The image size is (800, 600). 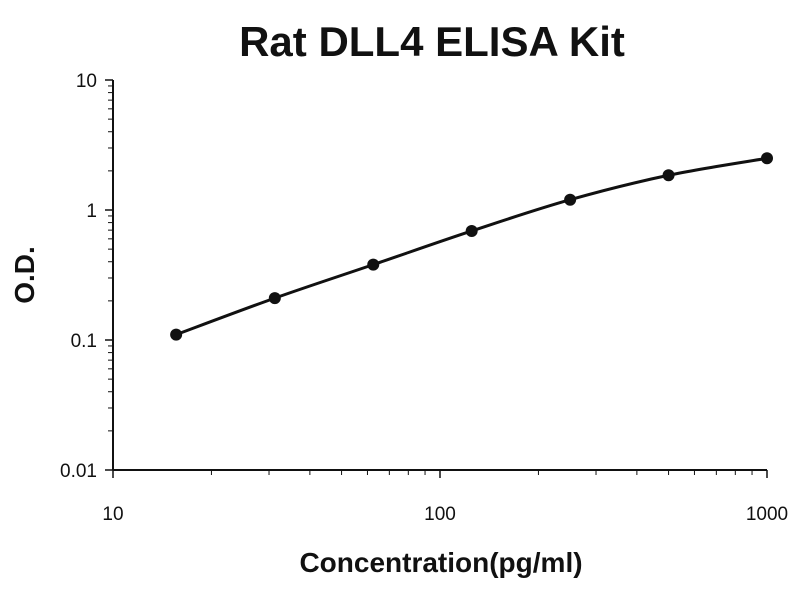 What do you see at coordinates (440, 562) in the screenshot?
I see `x-axis-label: Concentration(pg/ml)` at bounding box center [440, 562].